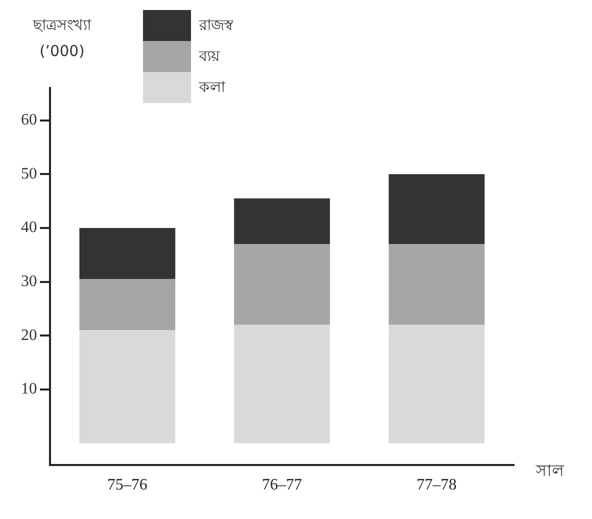  I want to click on y-tick-label: 50, so click(29, 173).